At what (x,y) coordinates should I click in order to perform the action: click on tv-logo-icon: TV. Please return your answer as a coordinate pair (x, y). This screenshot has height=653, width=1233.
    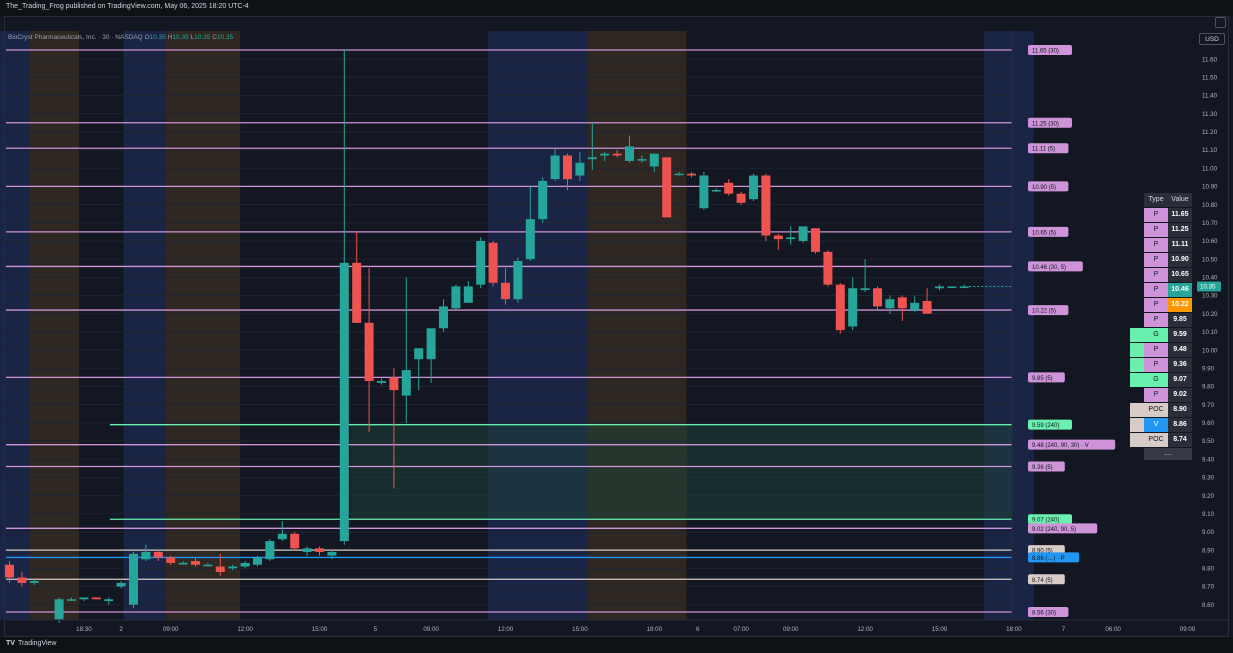
    Looking at the image, I should click on (10, 643).